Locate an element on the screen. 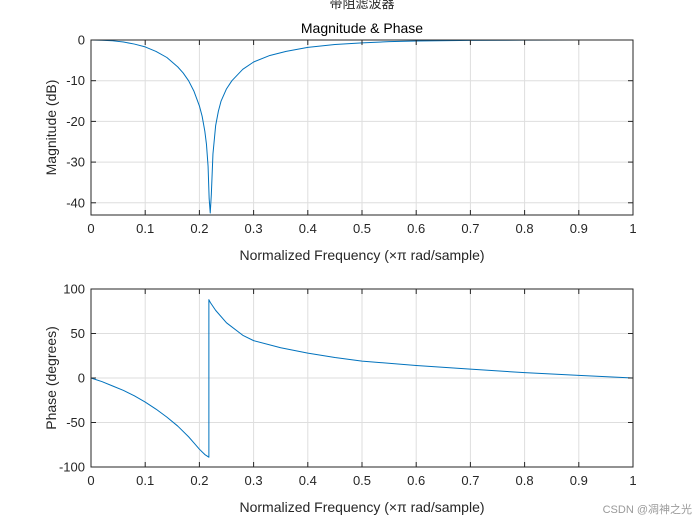  chart-title: Magnitude & Phase is located at coordinates (362, 28).